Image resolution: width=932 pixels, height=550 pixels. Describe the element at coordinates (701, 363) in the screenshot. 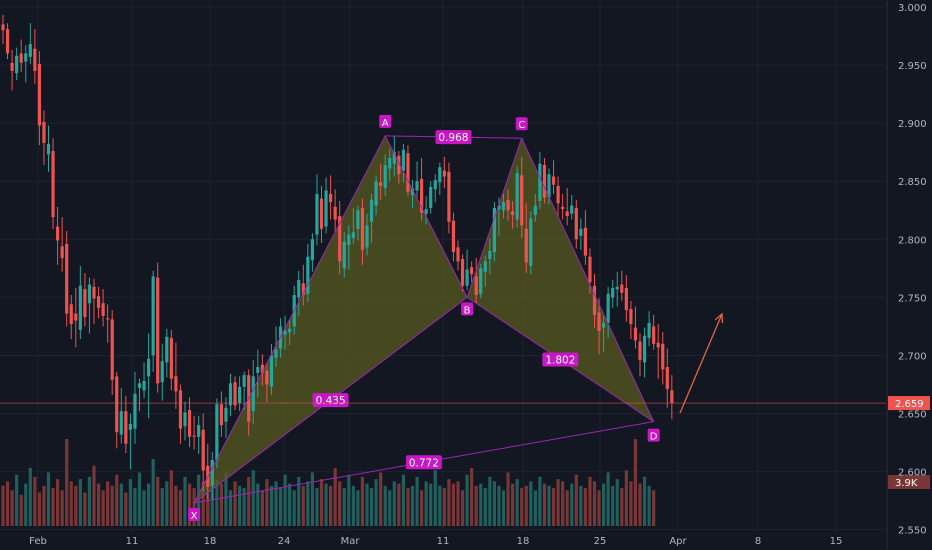

I see `projection-arrow-shaft` at that location.